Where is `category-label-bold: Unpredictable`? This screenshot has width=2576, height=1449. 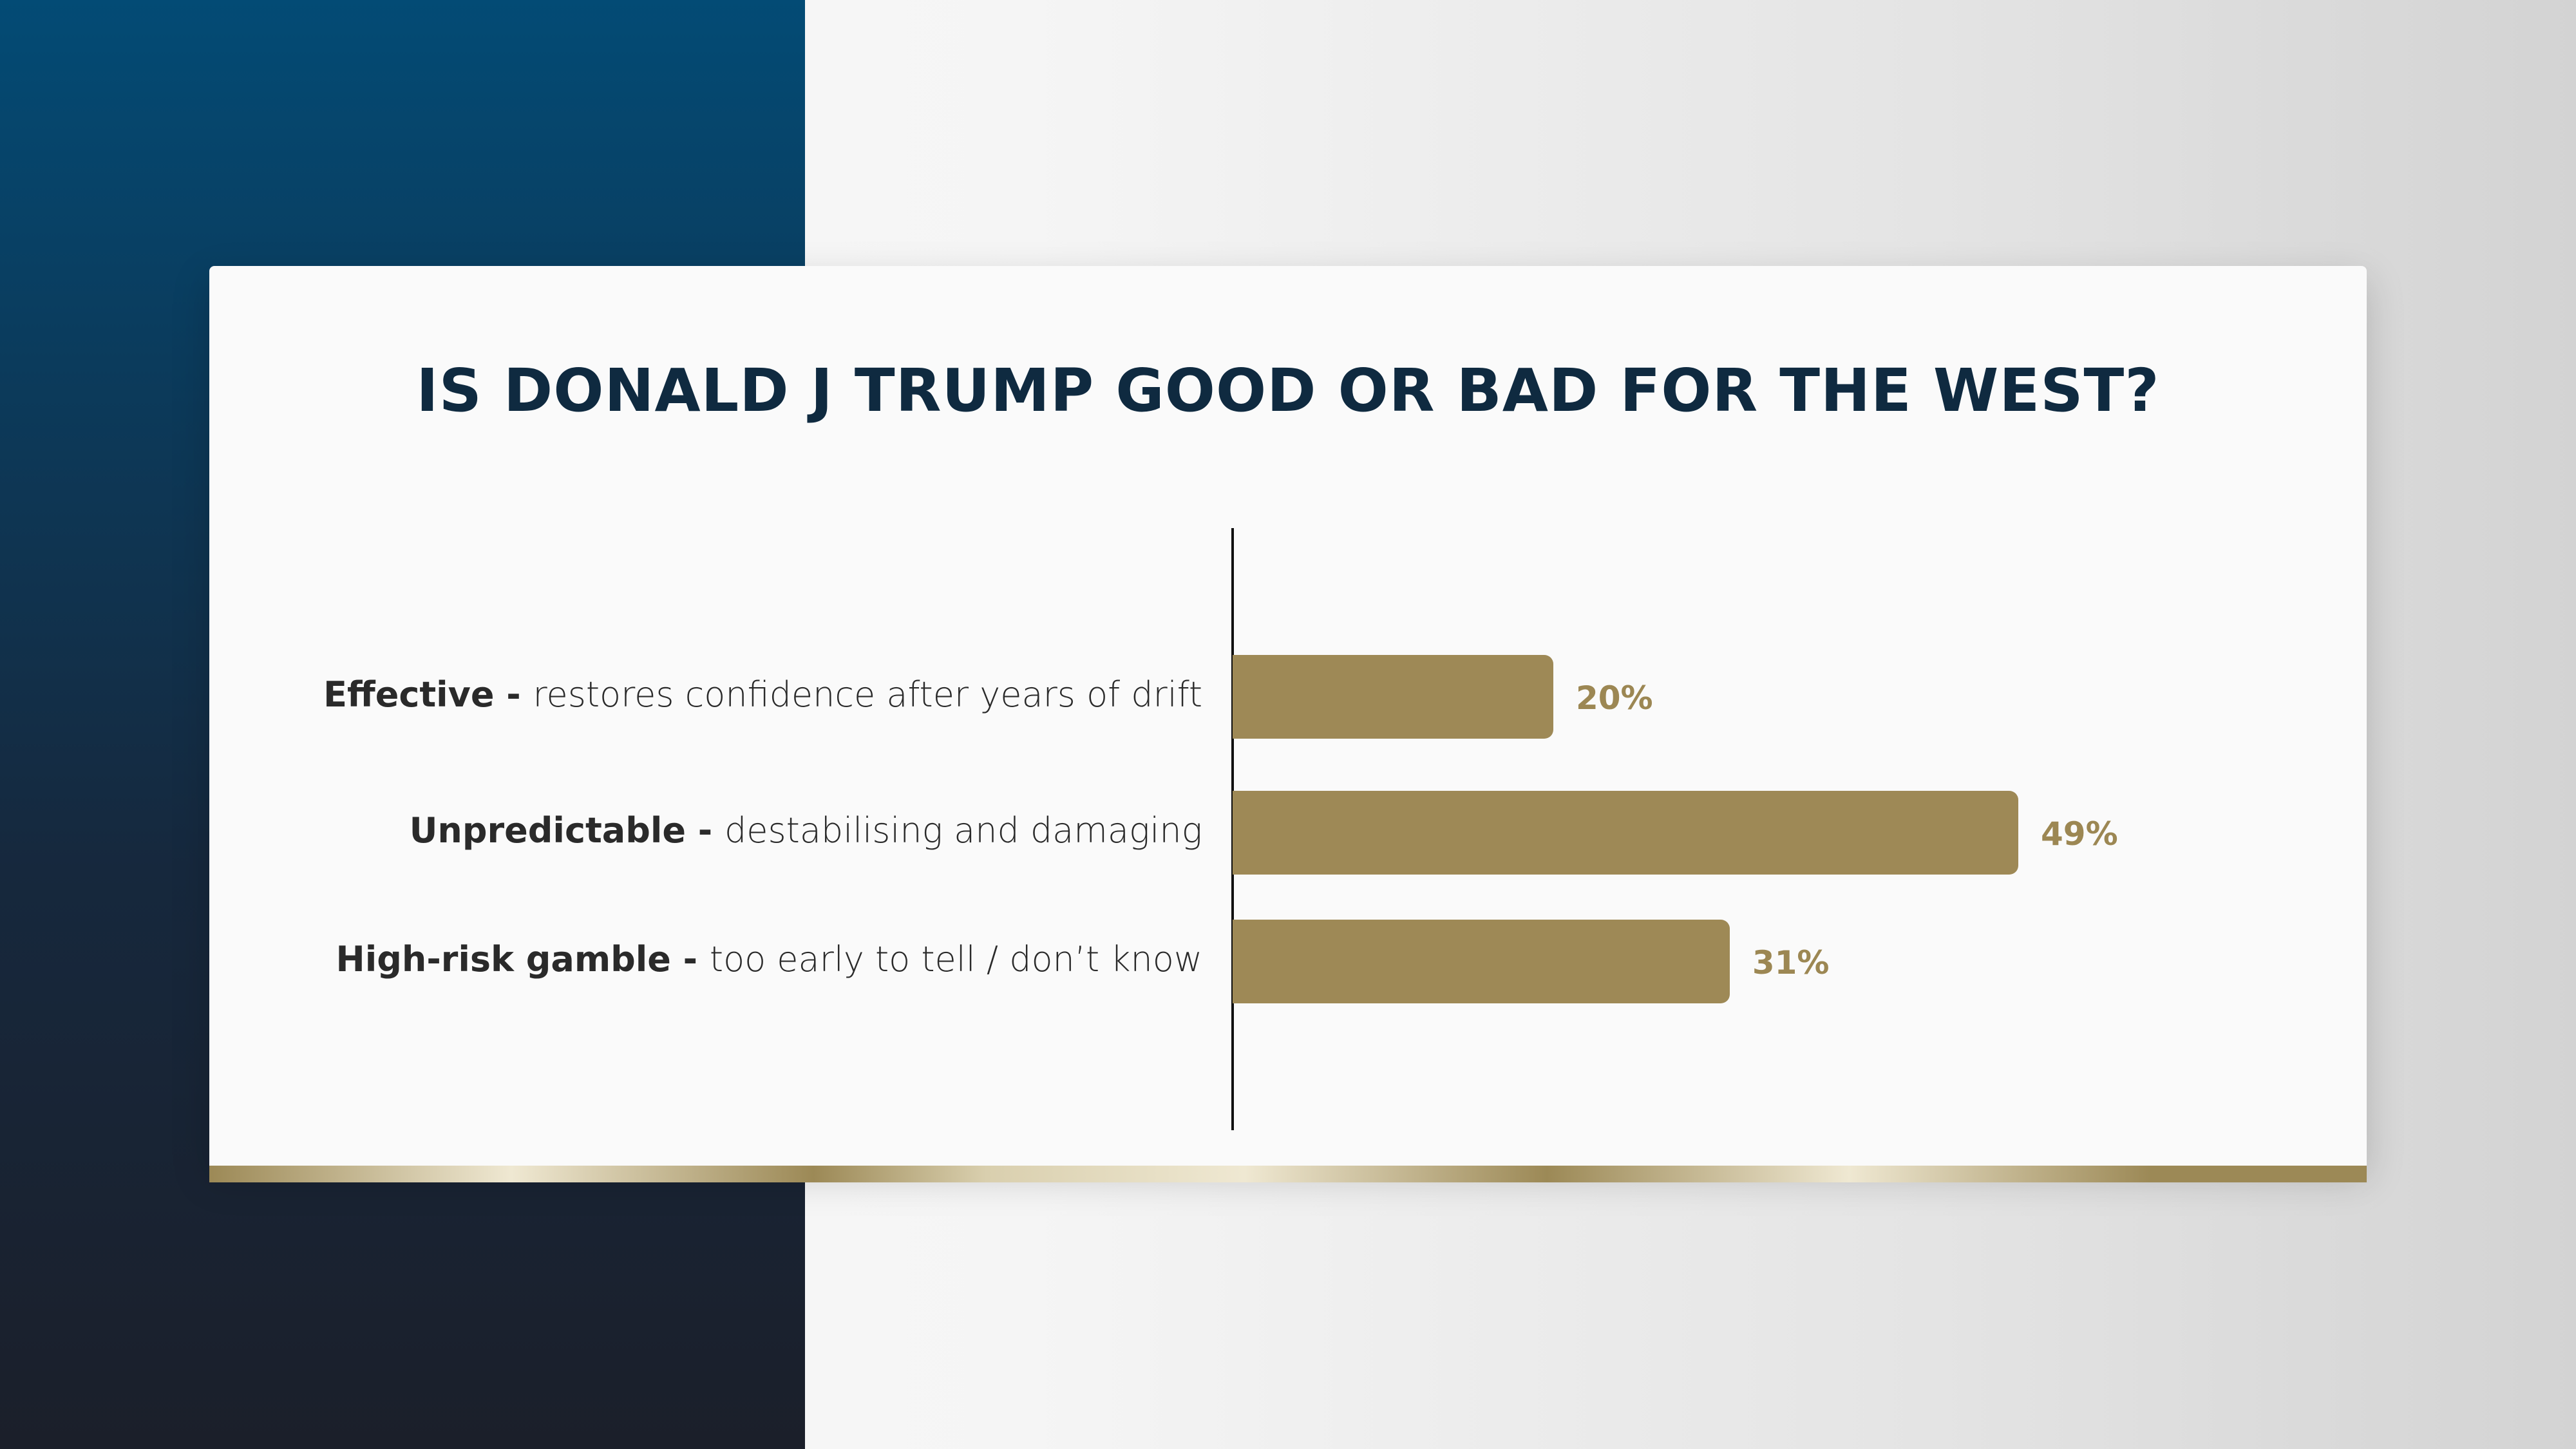 category-label-bold: Unpredictable is located at coordinates (547, 830).